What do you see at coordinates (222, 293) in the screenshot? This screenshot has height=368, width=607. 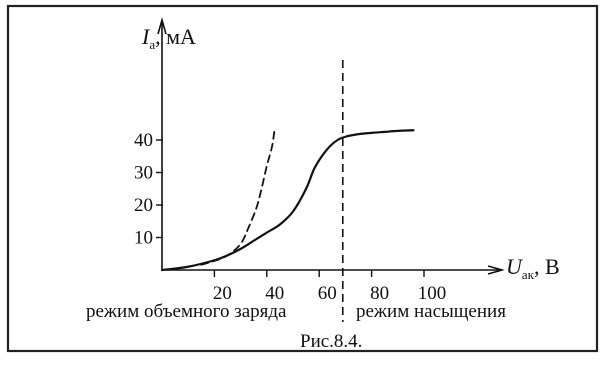 I see `x-tick-label: 20` at bounding box center [222, 293].